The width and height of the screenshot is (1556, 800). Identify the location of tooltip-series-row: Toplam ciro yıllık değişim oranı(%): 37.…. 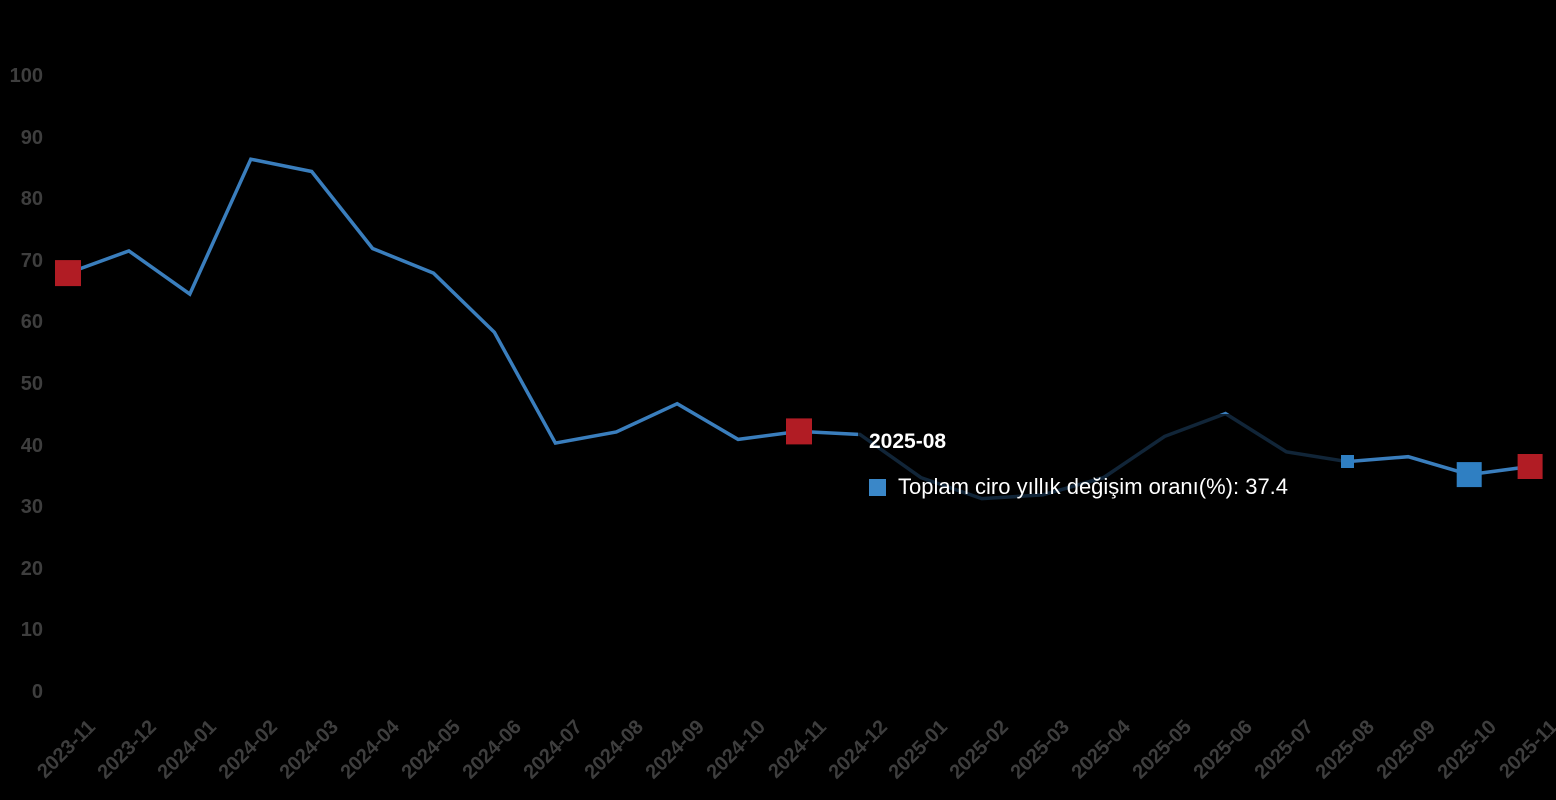
(1106, 487).